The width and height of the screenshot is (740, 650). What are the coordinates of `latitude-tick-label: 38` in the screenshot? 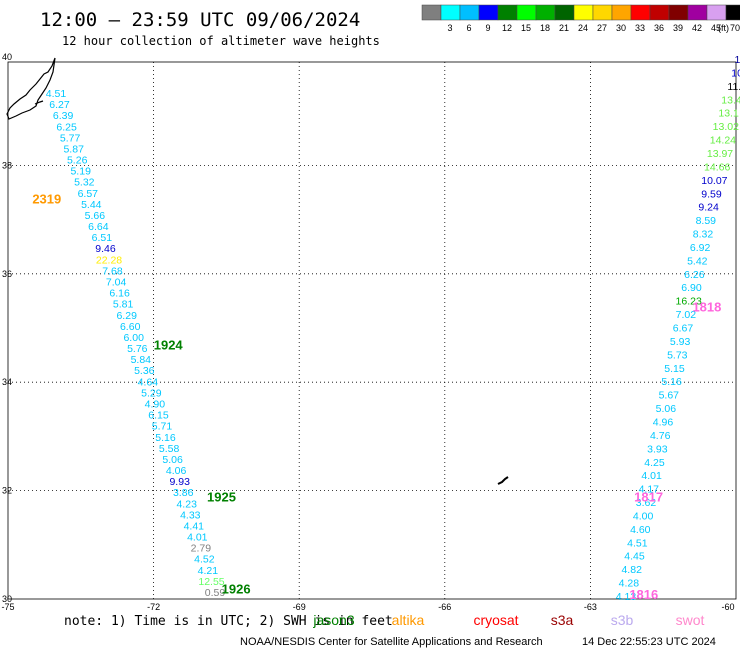 It's located at (7, 165).